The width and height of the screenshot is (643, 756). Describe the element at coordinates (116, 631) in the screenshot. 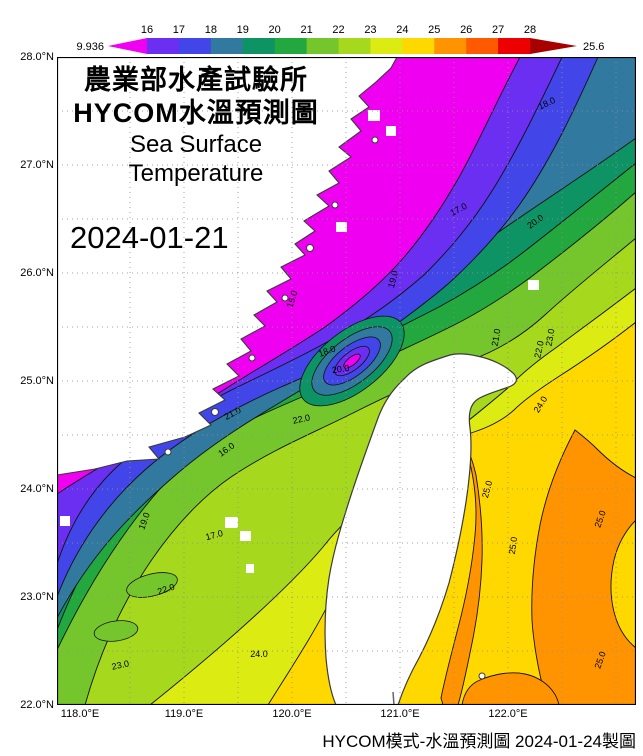

I see `blob-22-b` at that location.